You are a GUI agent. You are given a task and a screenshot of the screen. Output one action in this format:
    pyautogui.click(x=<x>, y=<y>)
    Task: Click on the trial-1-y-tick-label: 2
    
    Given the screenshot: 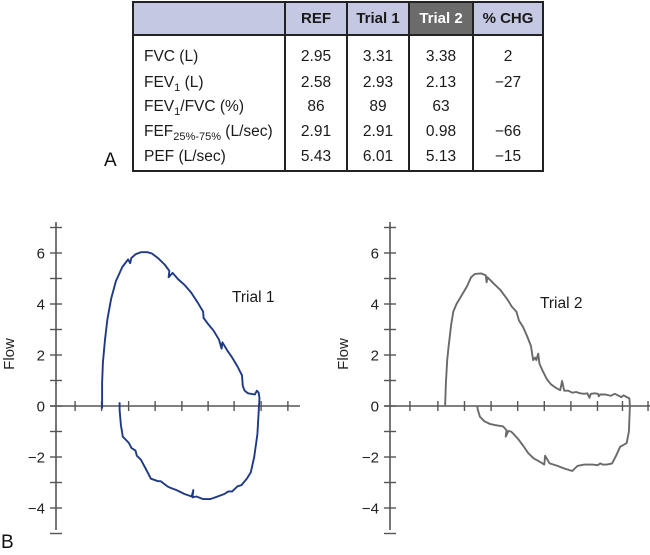 What is the action you would take?
    pyautogui.click(x=41, y=356)
    